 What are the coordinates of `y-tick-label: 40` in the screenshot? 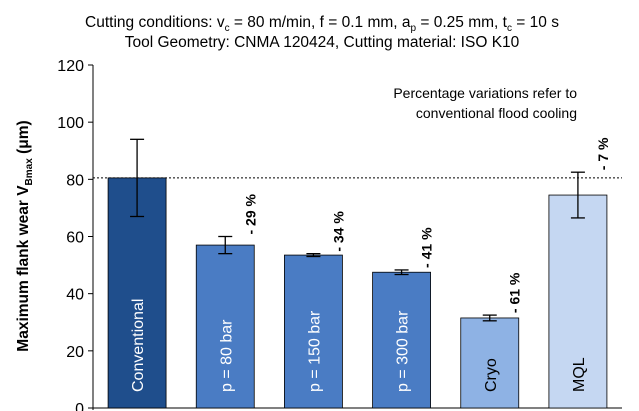 It's located at (75, 295).